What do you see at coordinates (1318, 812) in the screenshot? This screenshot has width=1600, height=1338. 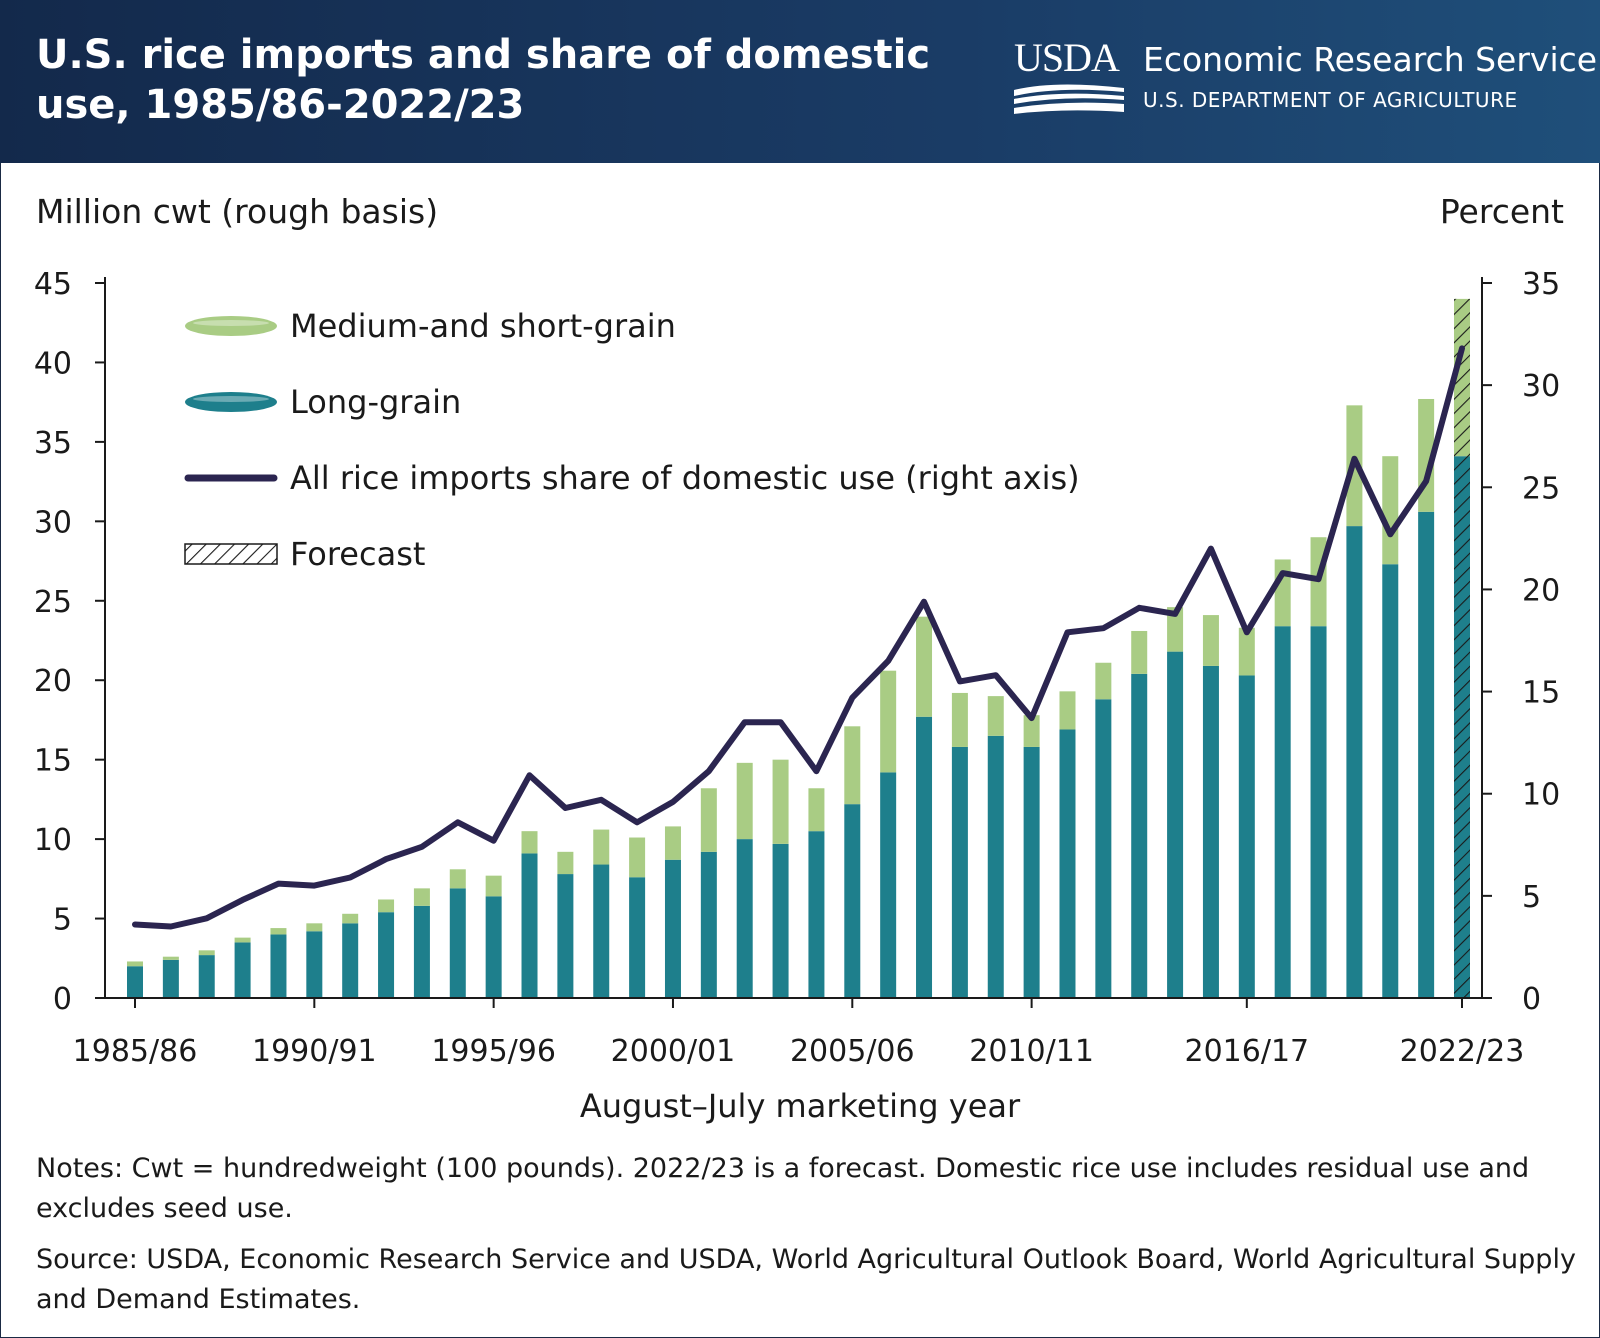 I see `bar-long-grain-2018/19` at bounding box center [1318, 812].